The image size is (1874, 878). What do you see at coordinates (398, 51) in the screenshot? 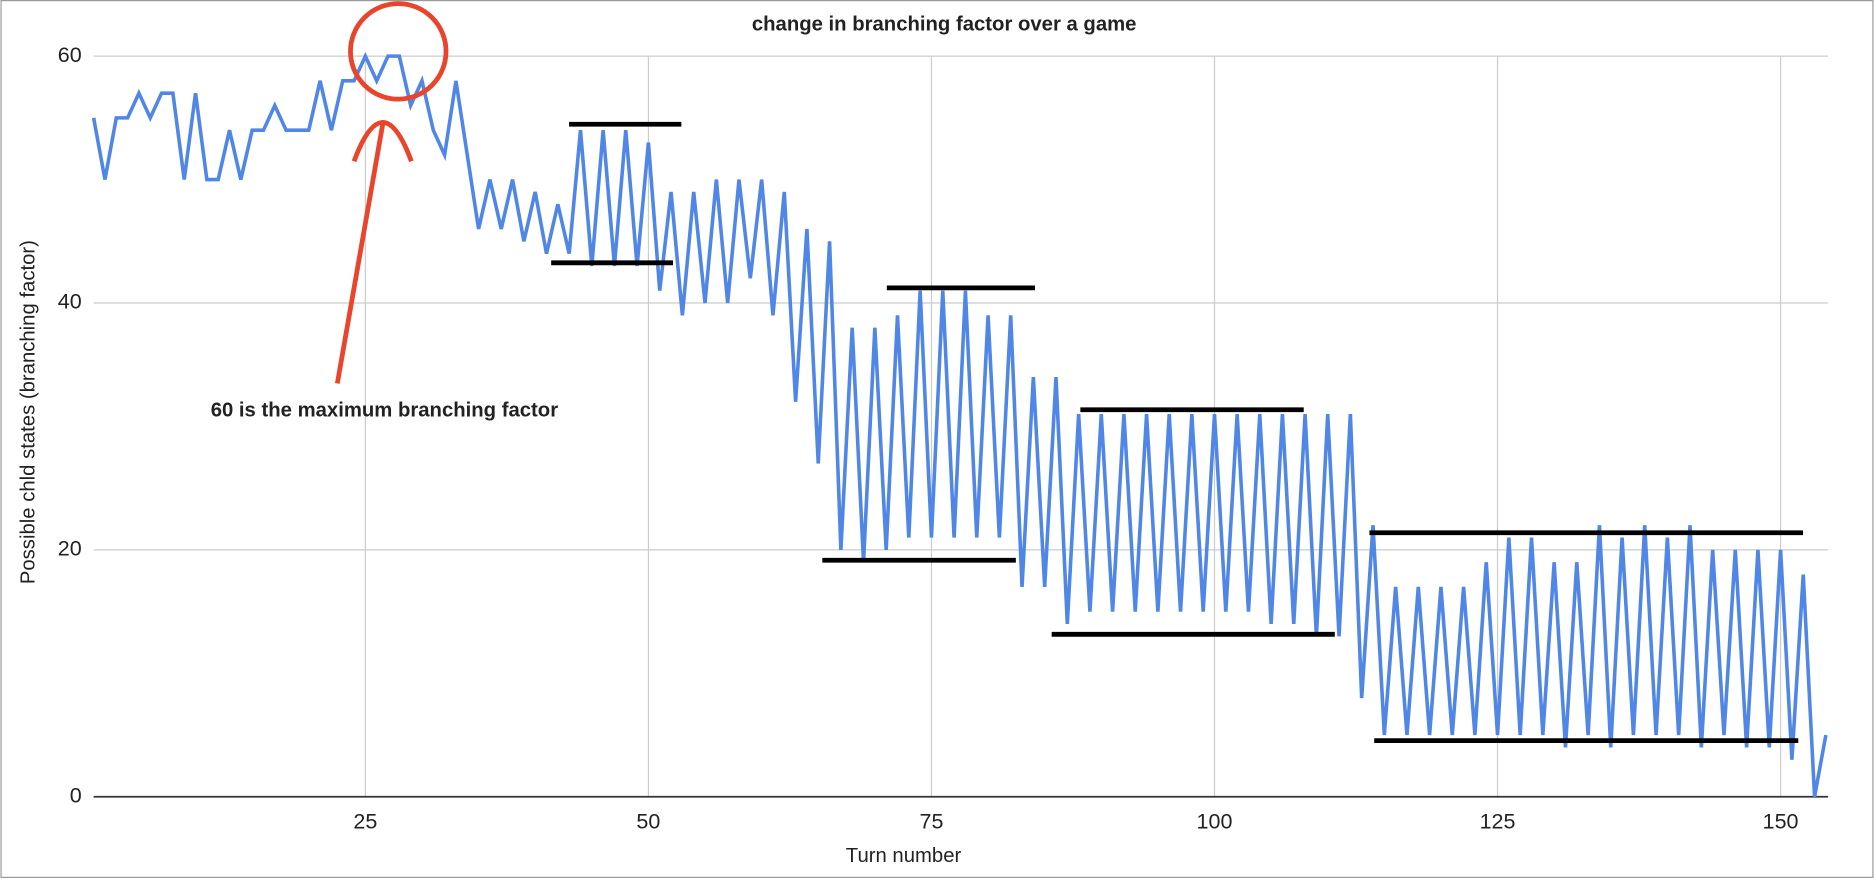
I see `highlight-circle` at bounding box center [398, 51].